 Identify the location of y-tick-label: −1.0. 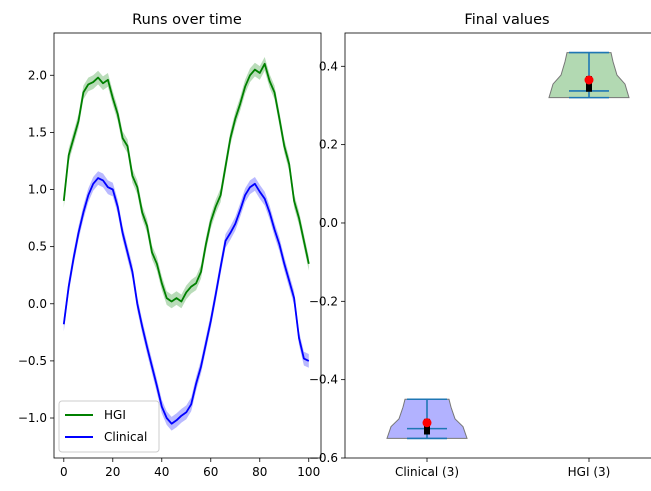
(32, 418).